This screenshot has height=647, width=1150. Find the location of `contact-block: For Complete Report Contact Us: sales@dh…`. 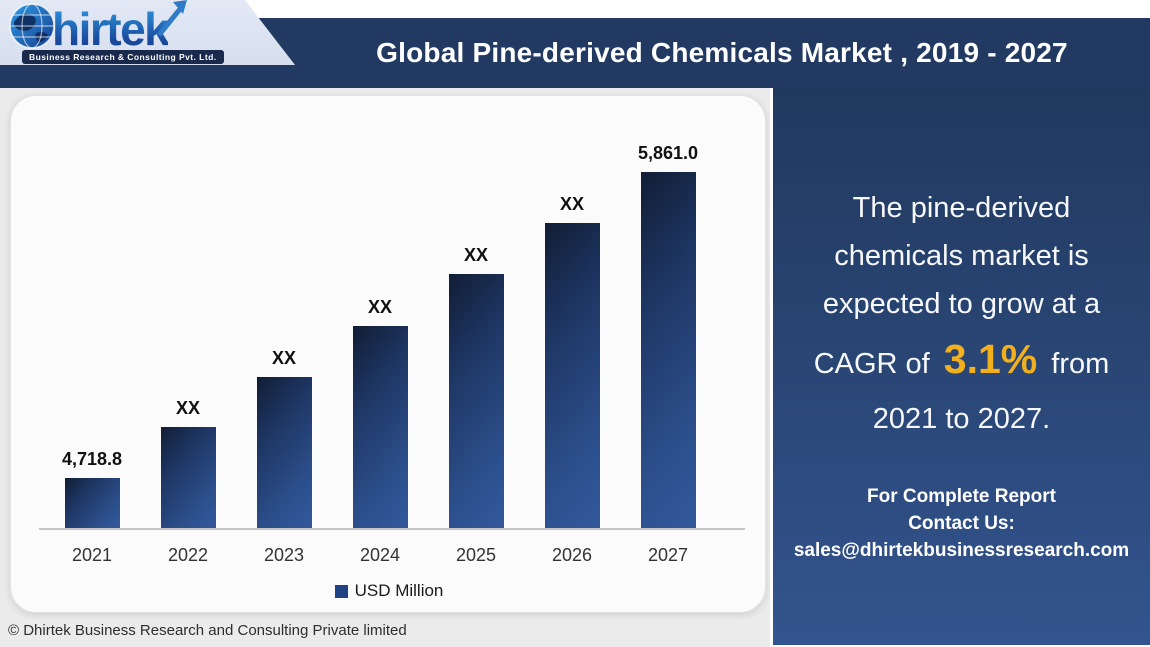

contact-block: For Complete Report Contact Us: sales@dh… is located at coordinates (961, 523).